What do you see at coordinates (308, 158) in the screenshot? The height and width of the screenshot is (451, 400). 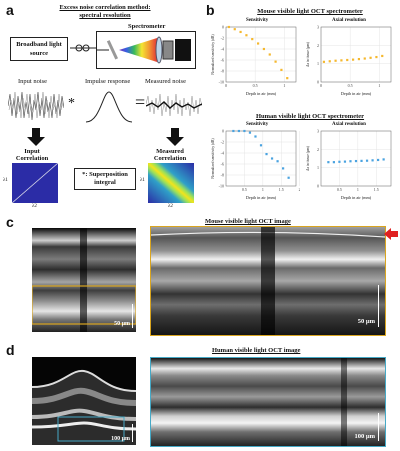 I see `y-axis-label: Δz in tissue (μm)` at bounding box center [308, 158].